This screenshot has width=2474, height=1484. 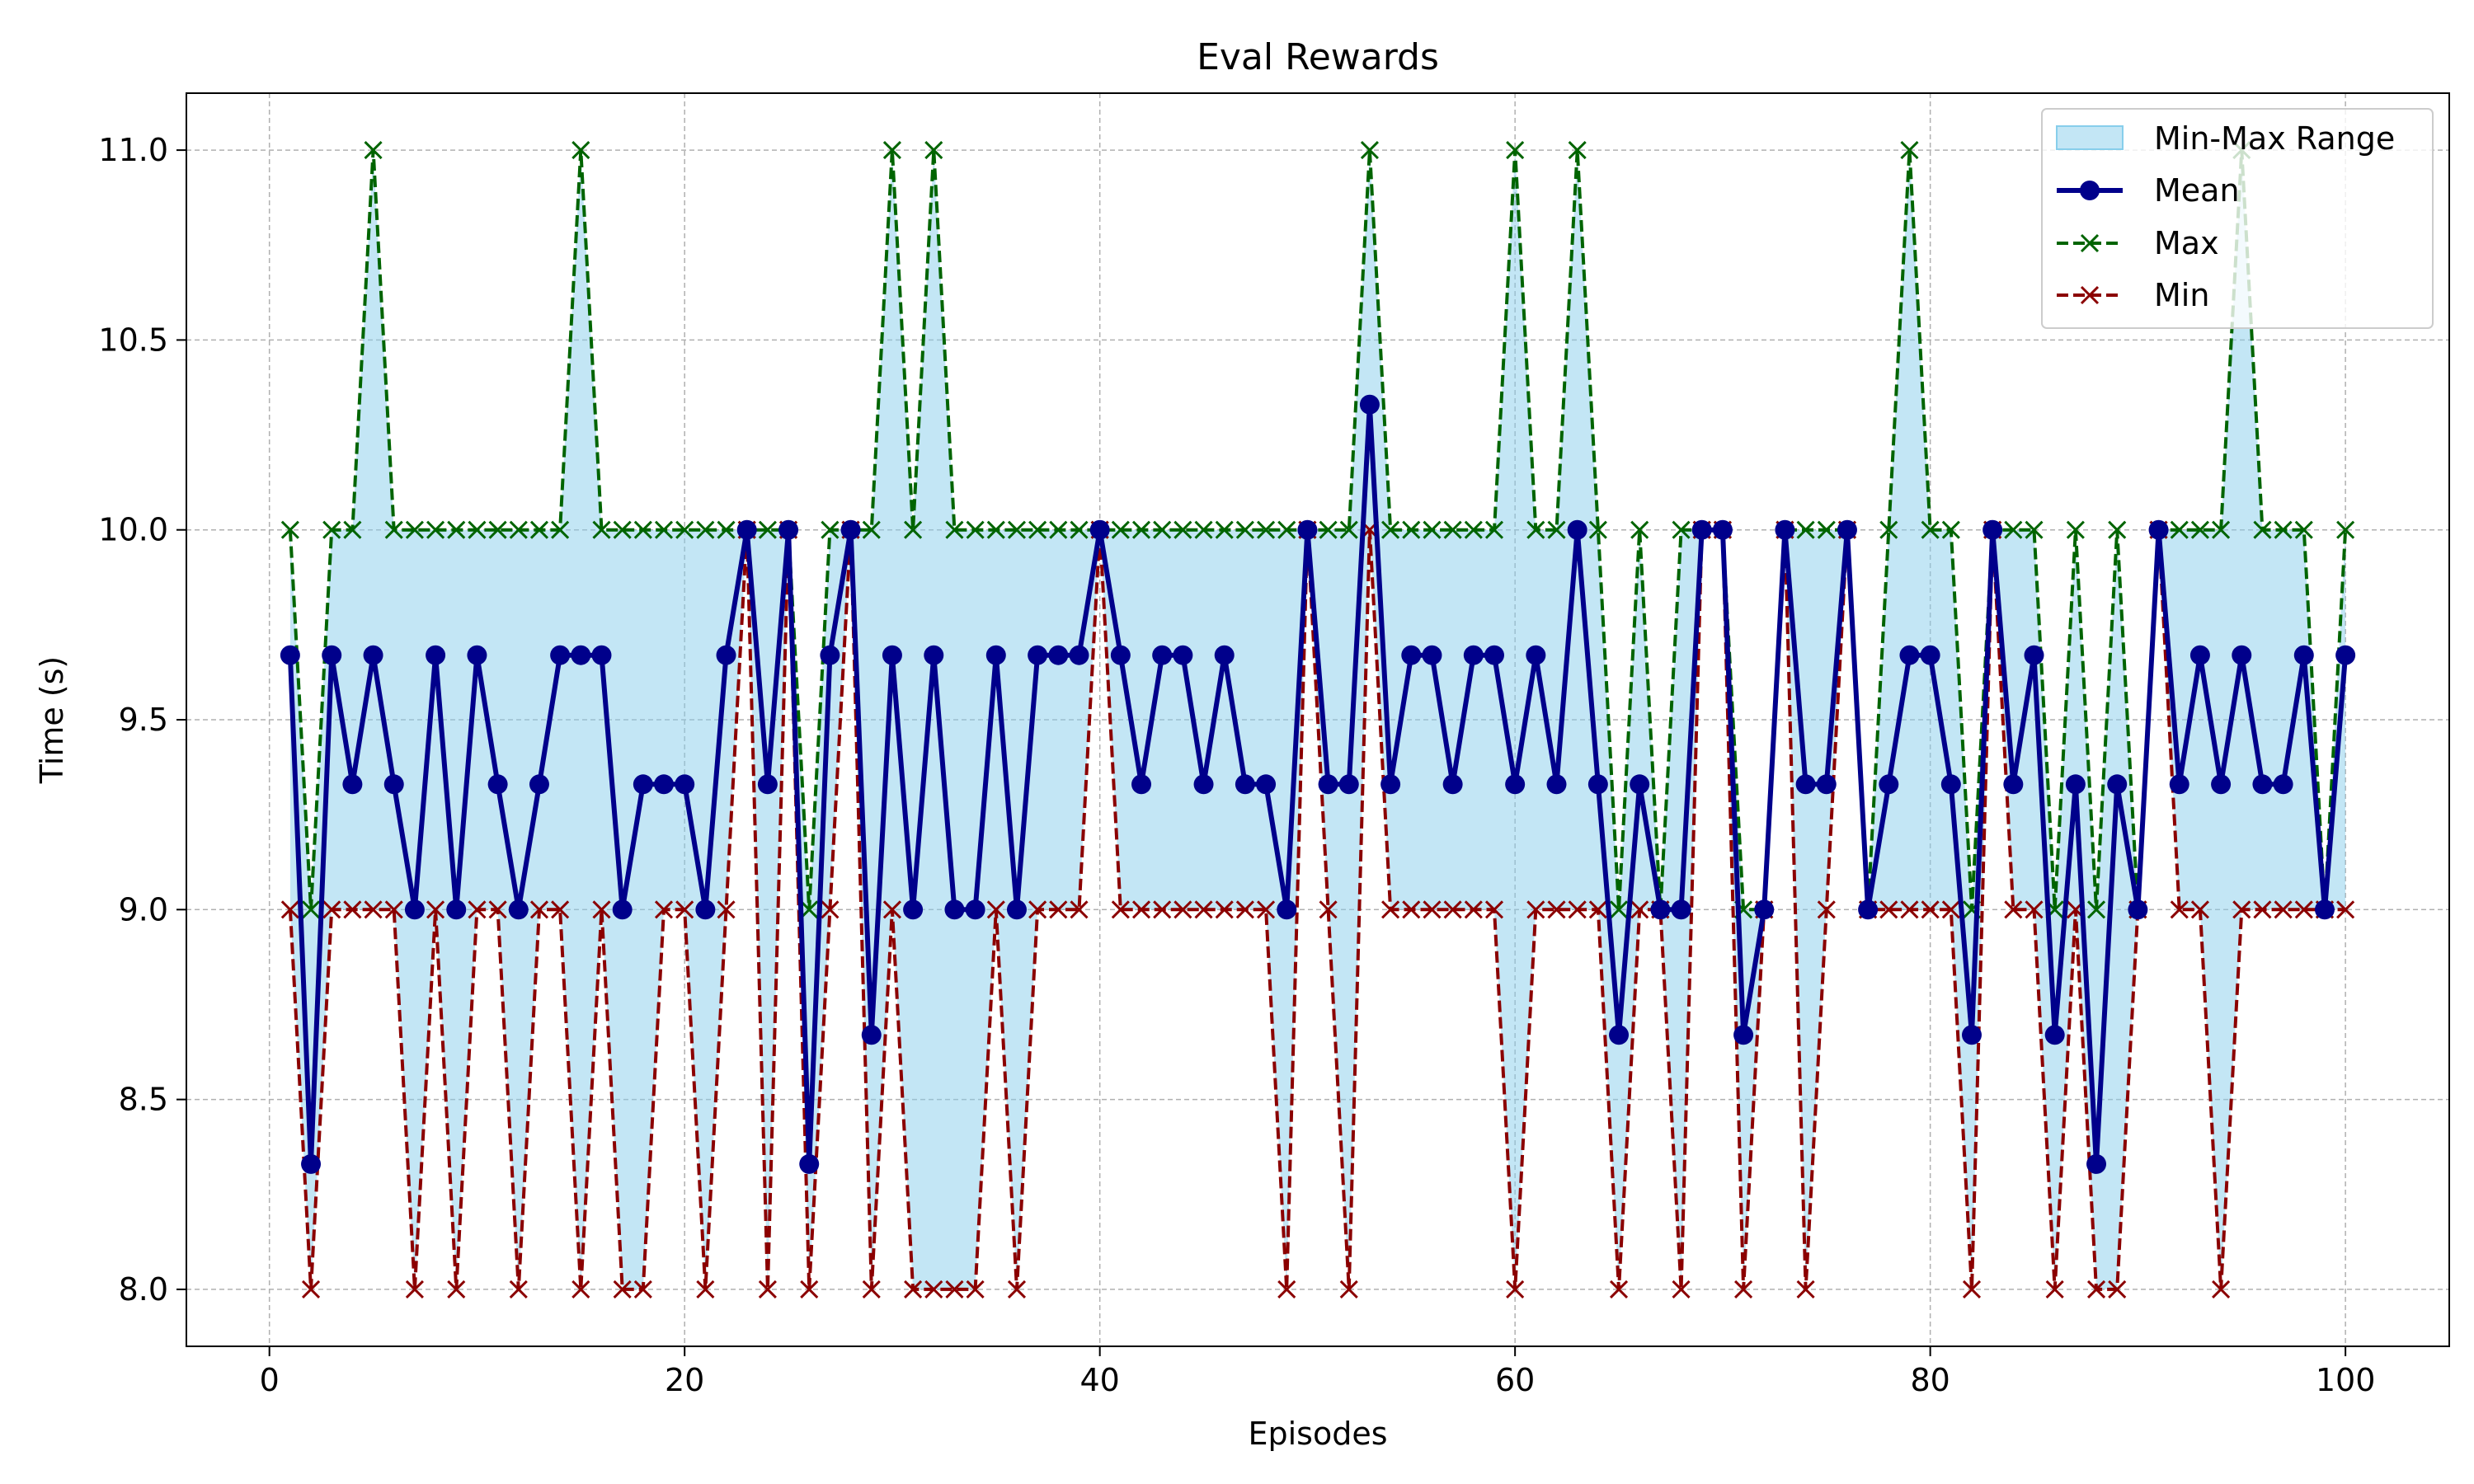 I want to click on y-tick-label: 10.0, so click(x=133, y=530).